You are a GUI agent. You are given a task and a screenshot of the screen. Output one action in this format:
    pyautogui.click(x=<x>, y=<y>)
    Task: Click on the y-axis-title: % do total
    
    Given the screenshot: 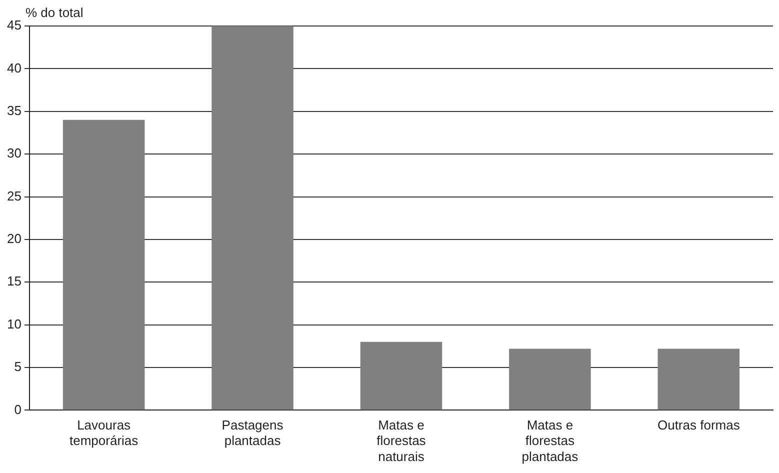 What is the action you would take?
    pyautogui.click(x=54, y=12)
    